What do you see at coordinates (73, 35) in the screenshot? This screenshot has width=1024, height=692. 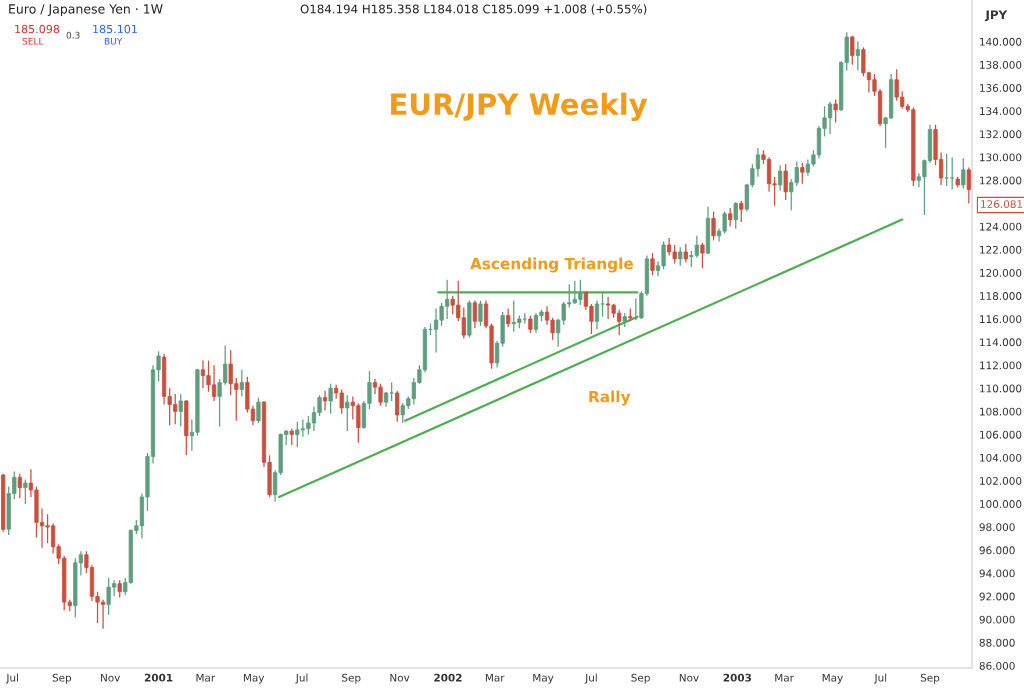 I see `annotation: 0.3` at bounding box center [73, 35].